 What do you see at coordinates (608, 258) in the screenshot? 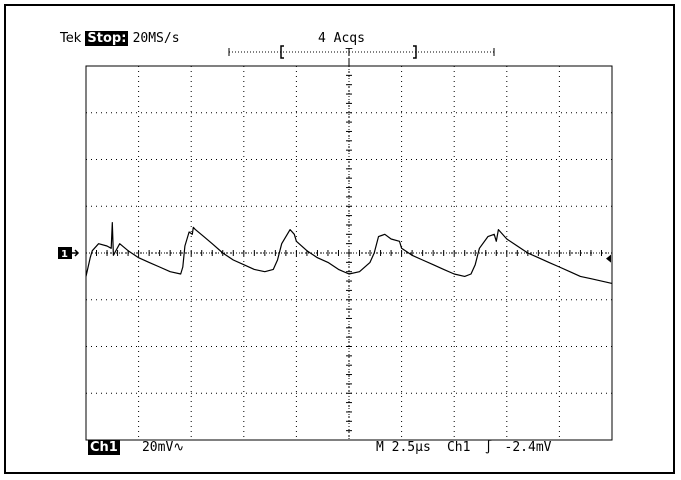
I see `trigger-level-marker` at bounding box center [608, 258].